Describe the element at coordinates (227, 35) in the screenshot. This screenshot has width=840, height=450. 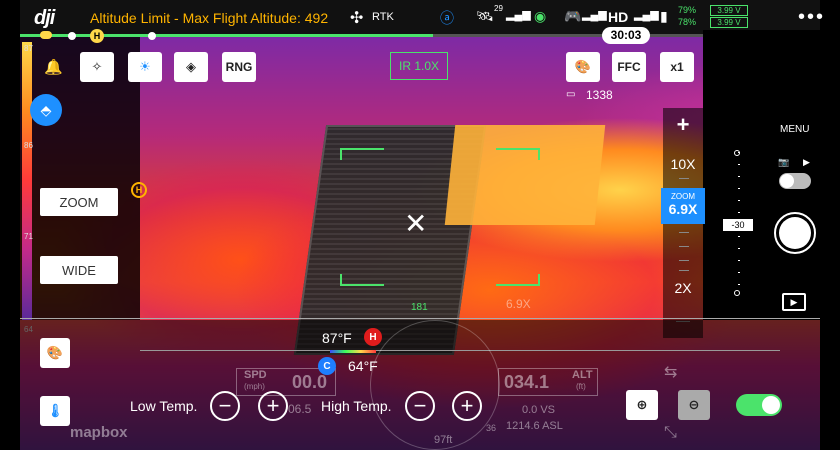
I see `flight-progress-fill` at that location.